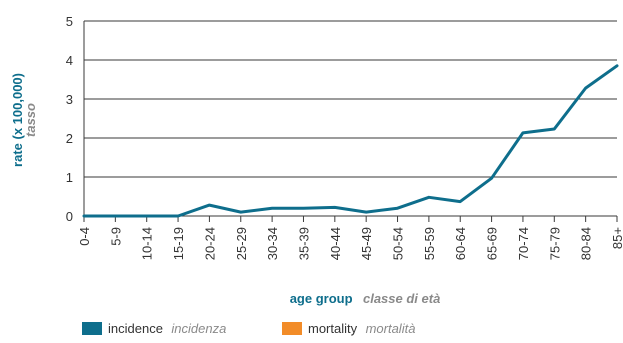  I want to click on x-tick-label: 5-9, so click(115, 236).